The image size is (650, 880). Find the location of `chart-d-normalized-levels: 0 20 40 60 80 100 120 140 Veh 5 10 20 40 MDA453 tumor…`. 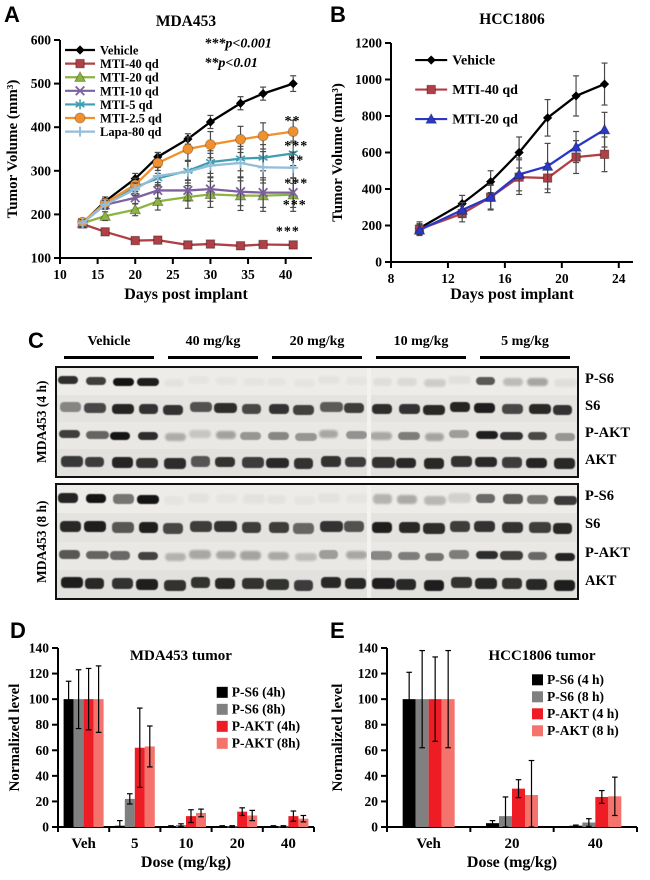

chart-d-normalized-levels: 0 20 40 60 80 100 120 140 Veh 5 10 20 40 MDA453 tumor… is located at coordinates (161, 756).